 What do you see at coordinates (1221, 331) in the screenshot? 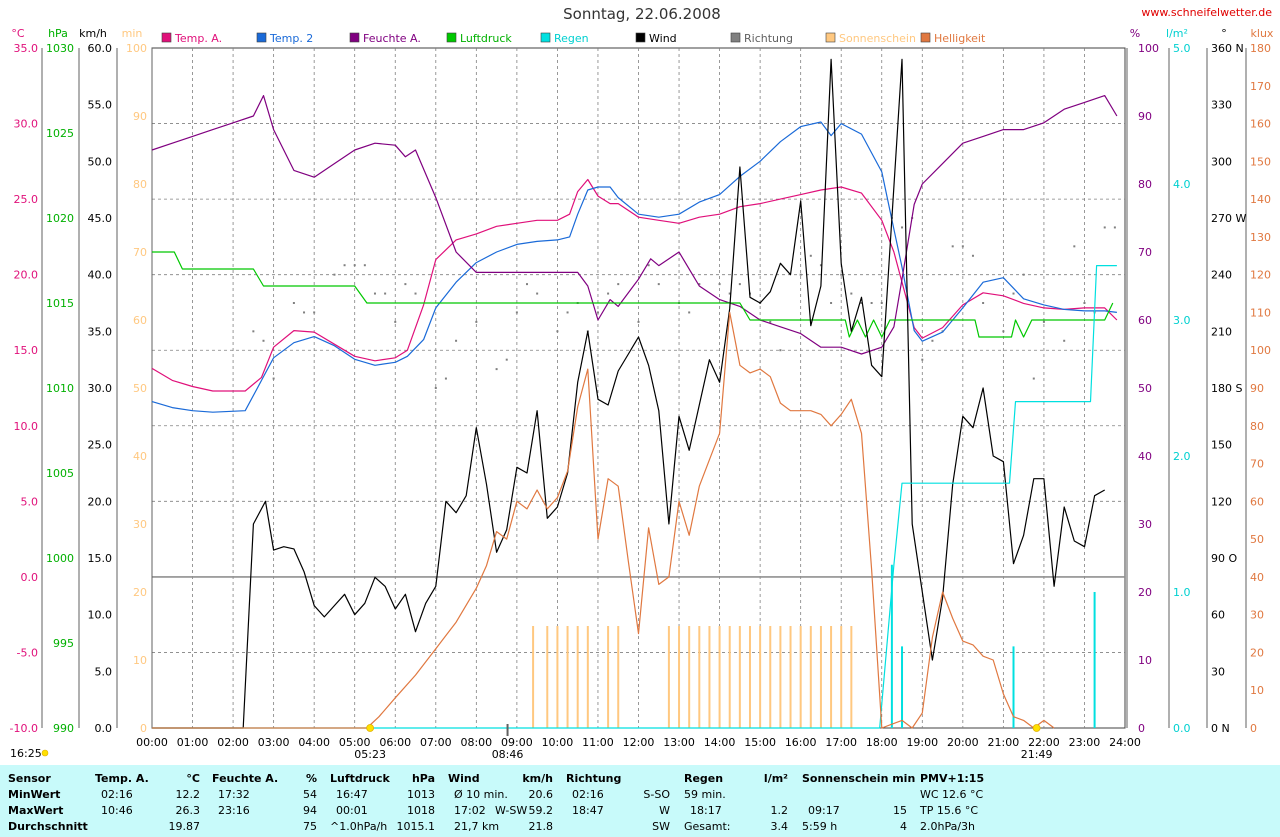
I see `tick-direction: 210` at bounding box center [1221, 331].